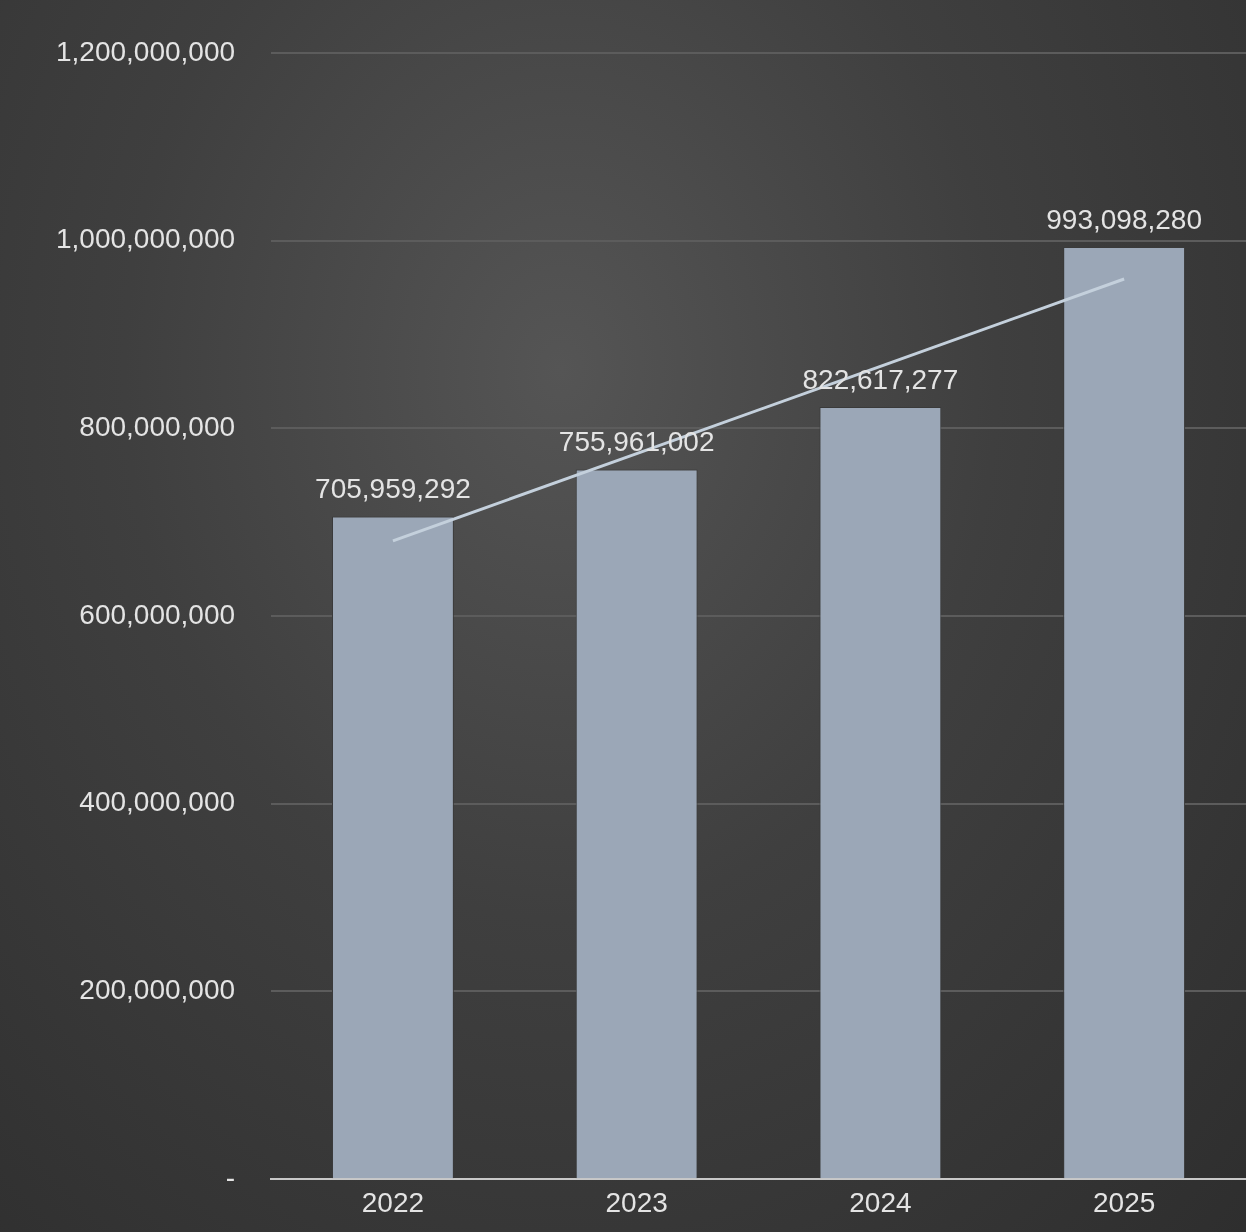 Image resolution: width=1246 pixels, height=1232 pixels. I want to click on y-tick-label: 1,200,000,000, so click(146, 51).